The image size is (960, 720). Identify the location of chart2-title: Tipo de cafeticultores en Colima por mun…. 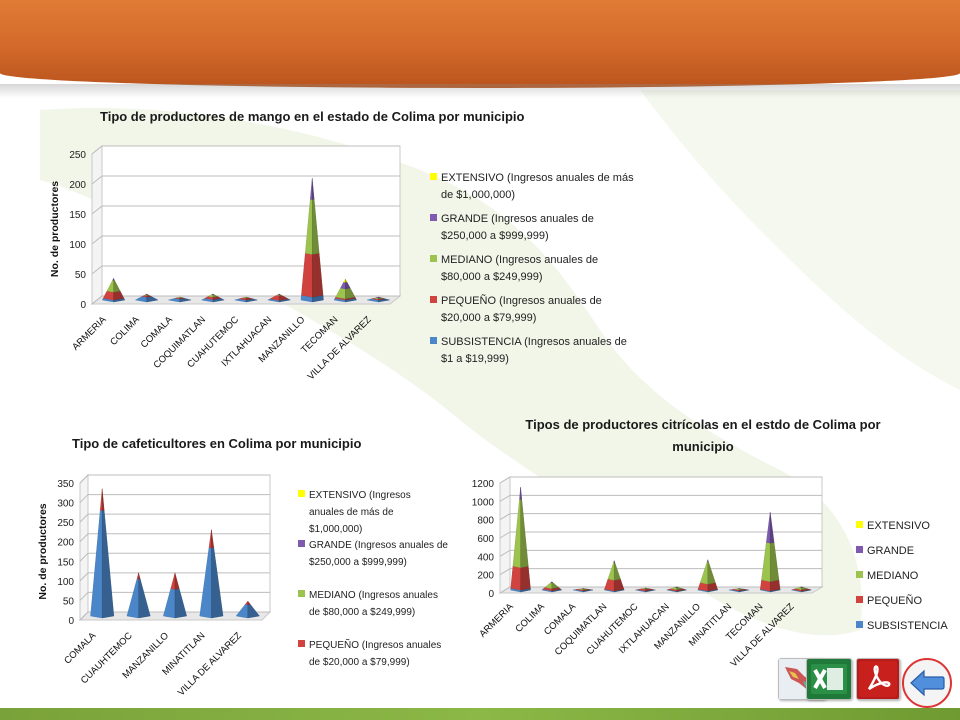
(217, 443).